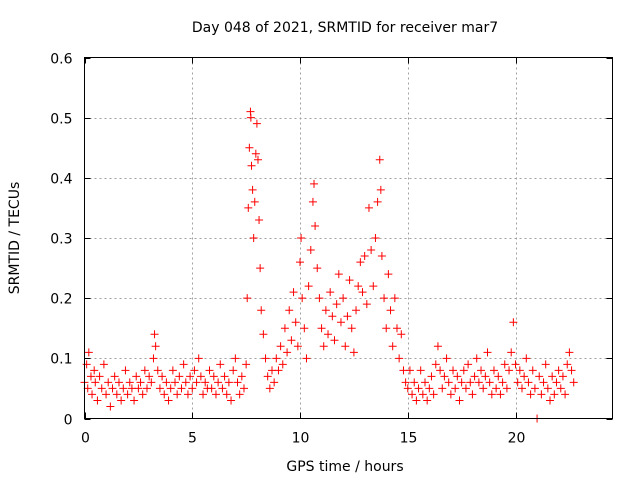  What do you see at coordinates (68, 421) in the screenshot?
I see `y-tick-label: 0` at bounding box center [68, 421].